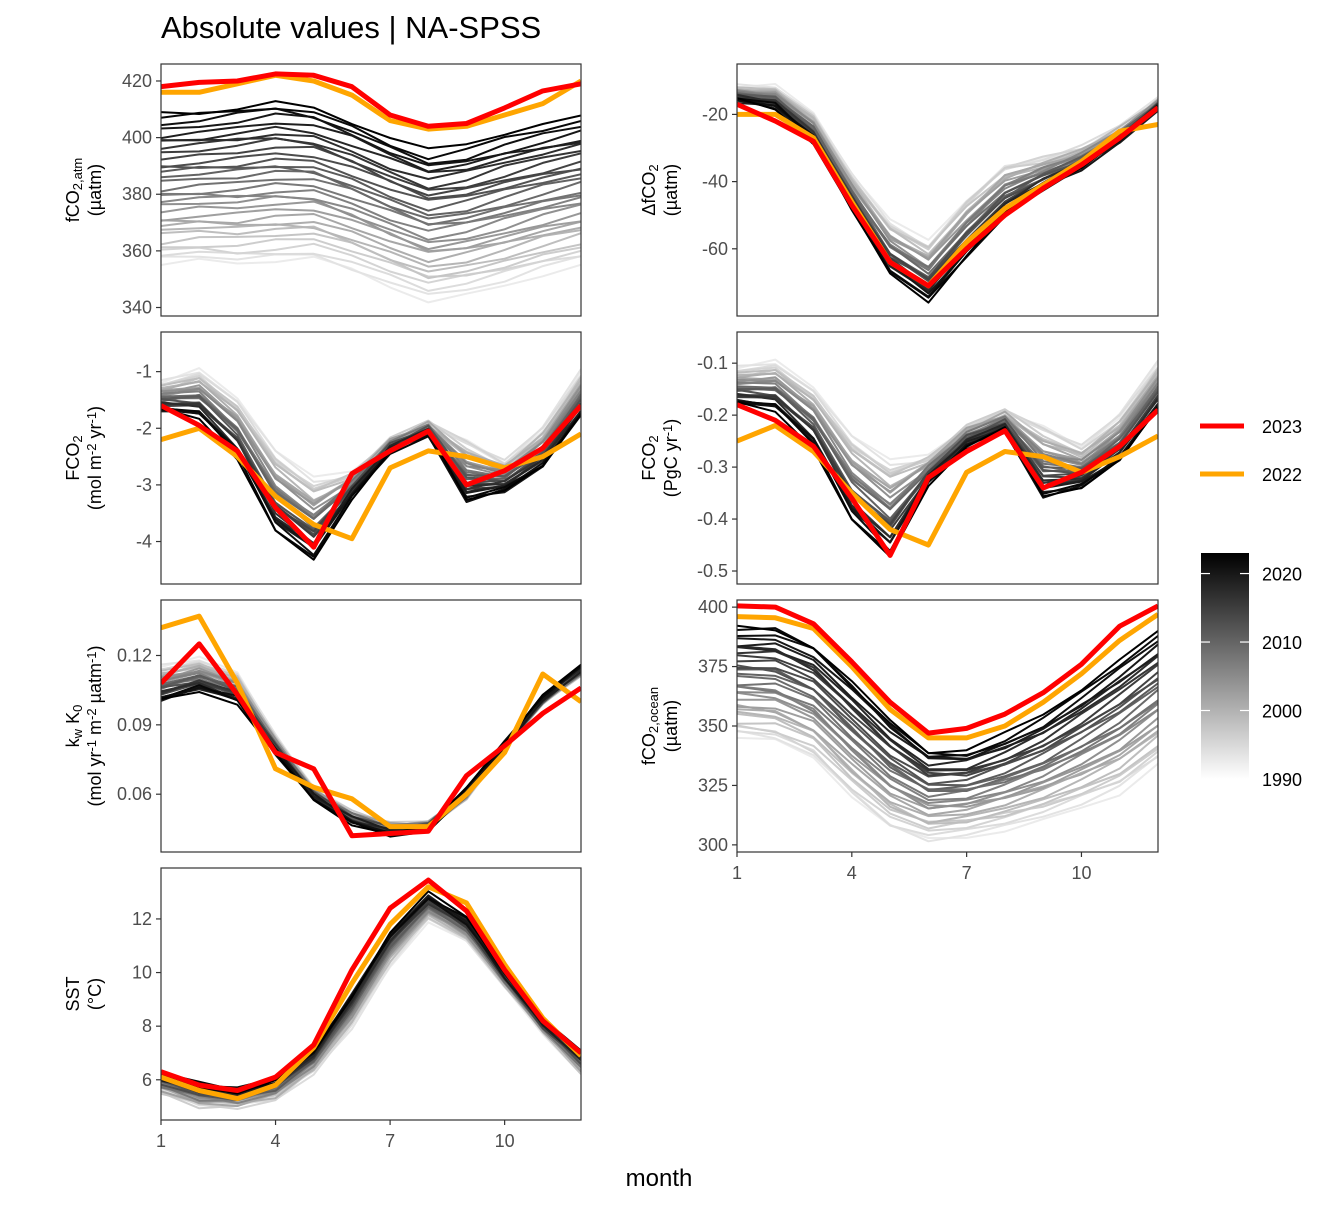  I want to click on year-line-1997, so click(947, 767).